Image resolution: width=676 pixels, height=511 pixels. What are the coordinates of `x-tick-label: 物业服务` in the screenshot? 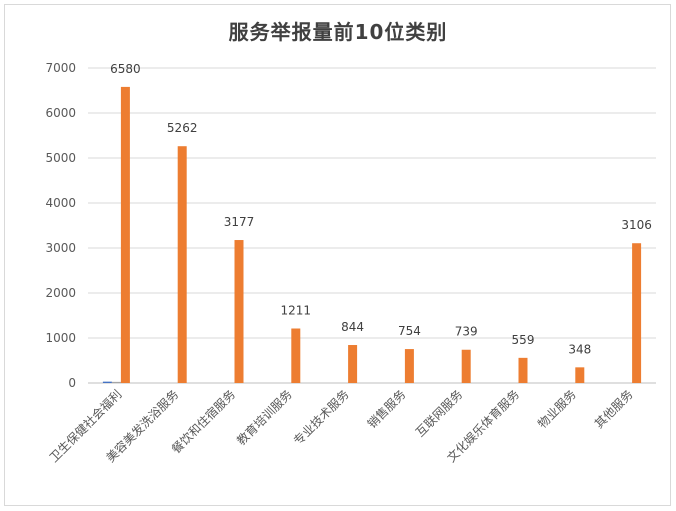 It's located at (556, 409).